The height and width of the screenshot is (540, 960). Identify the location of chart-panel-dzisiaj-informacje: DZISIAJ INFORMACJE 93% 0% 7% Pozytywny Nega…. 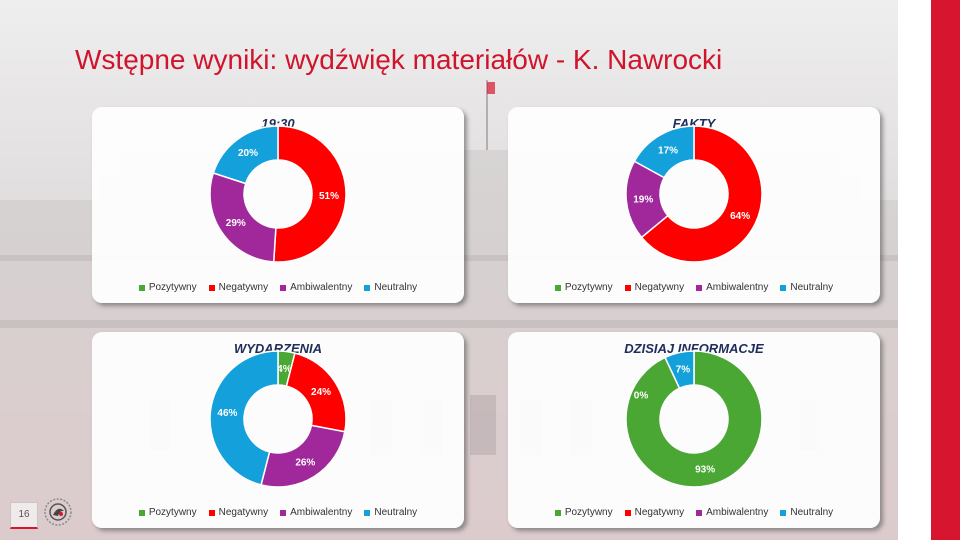
(694, 430).